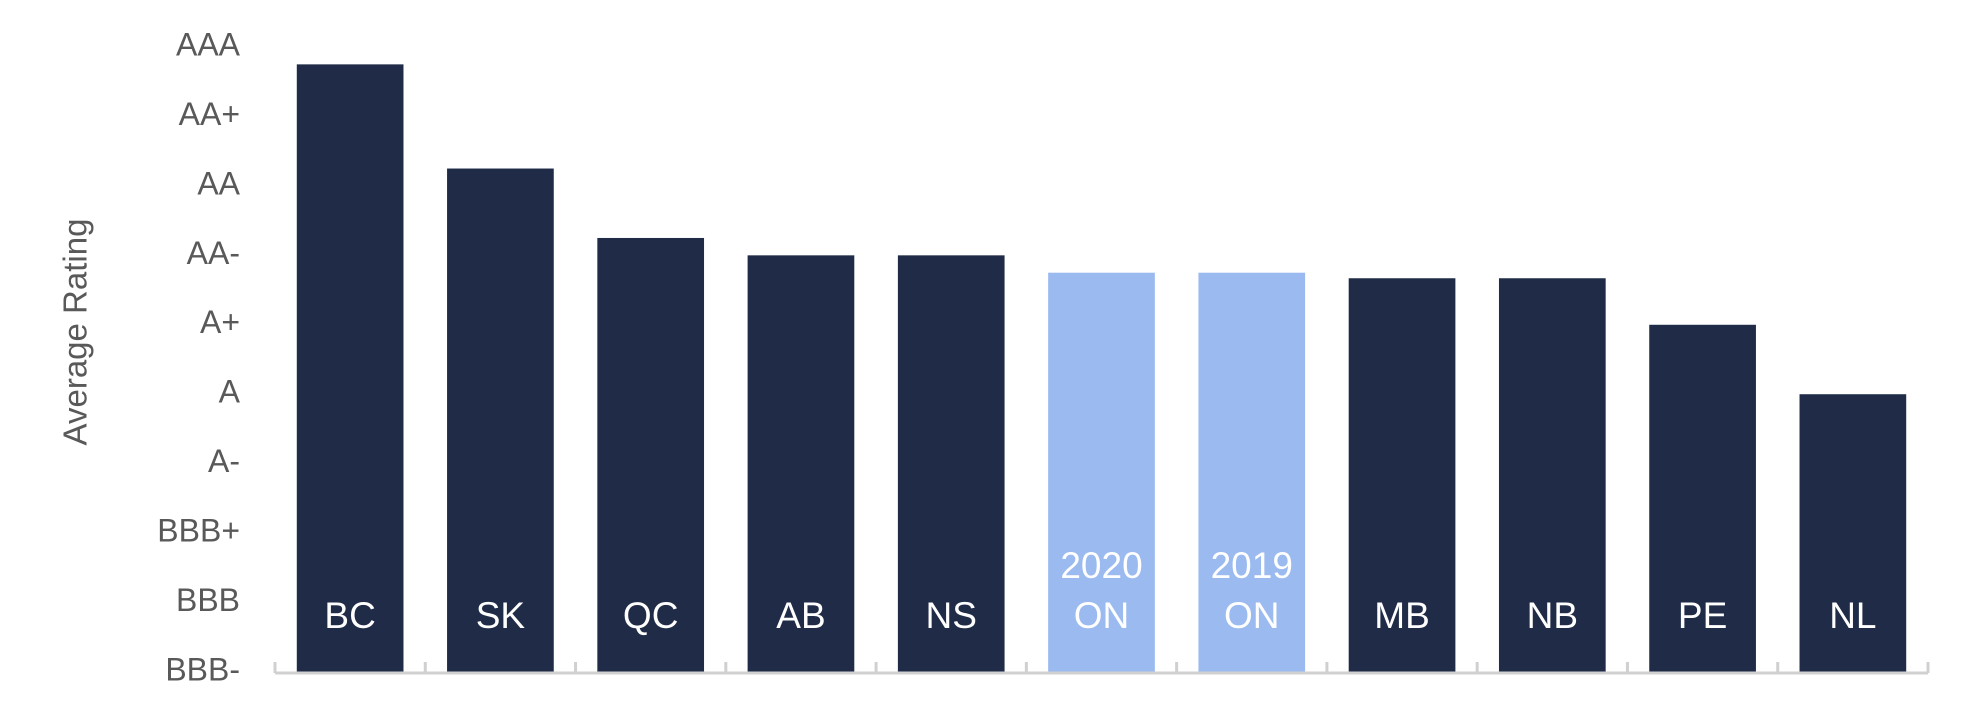 The image size is (1978, 720). I want to click on y-tick-label: AA+, so click(209, 114).